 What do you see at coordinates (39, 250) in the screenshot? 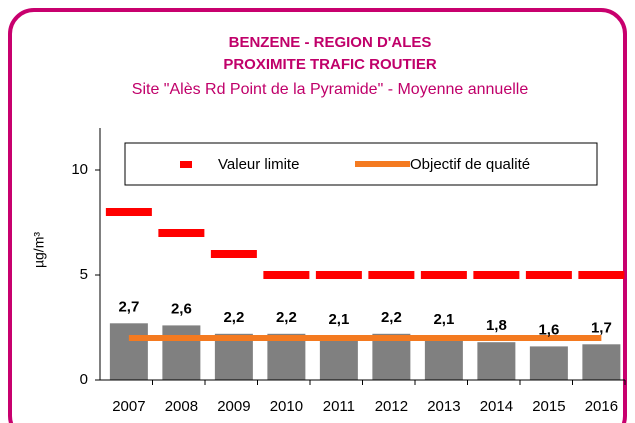
I see `y-axis-label: µg/m³` at bounding box center [39, 250].